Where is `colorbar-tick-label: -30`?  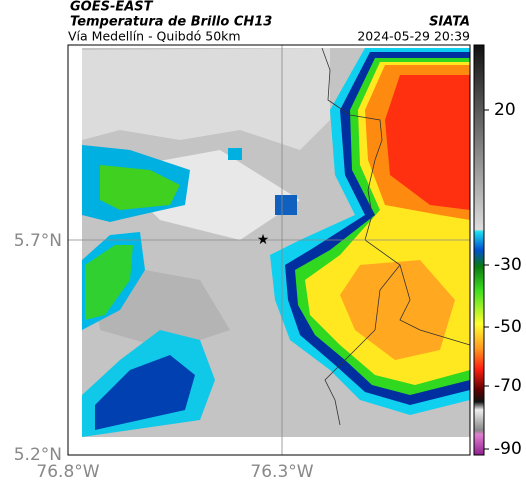
colorbar-tick-label: -30 is located at coordinates (508, 265).